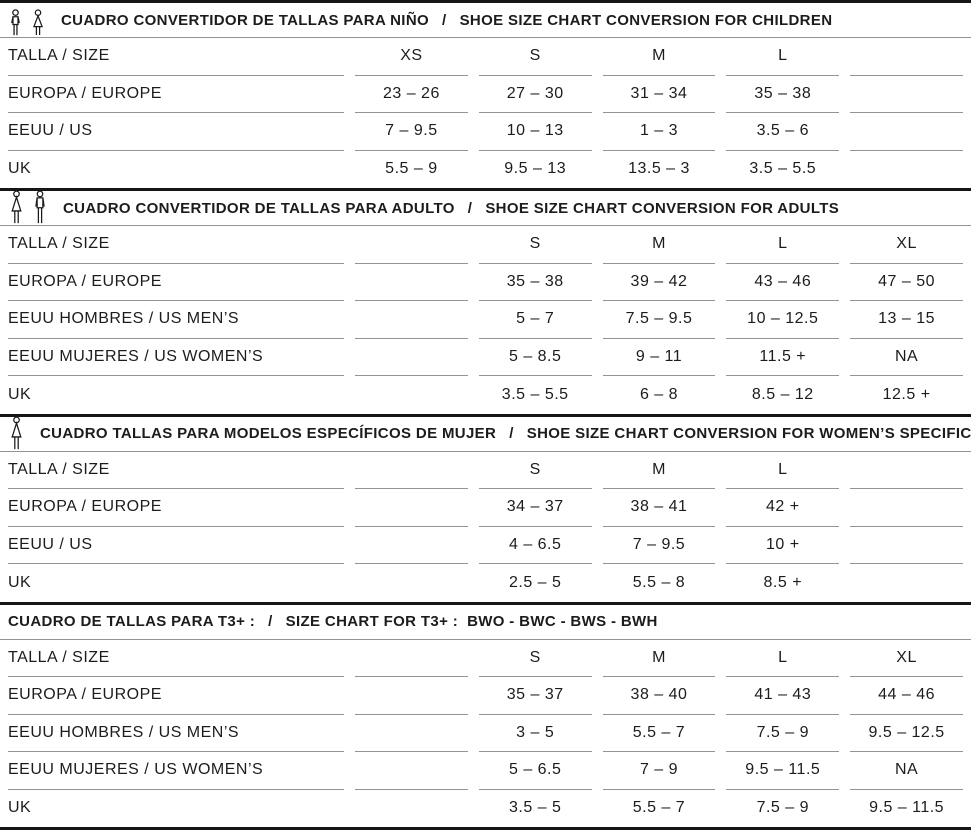 The width and height of the screenshot is (971, 830). I want to click on size-value-cell: 3.5 – 5, so click(535, 808).